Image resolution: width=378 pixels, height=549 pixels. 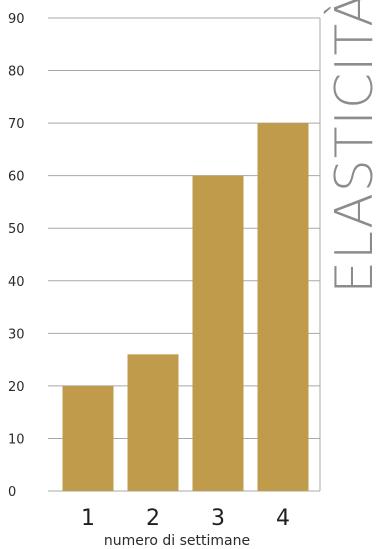 What do you see at coordinates (351, 147) in the screenshot?
I see `chart-title: ELASTICITÀ` at bounding box center [351, 147].